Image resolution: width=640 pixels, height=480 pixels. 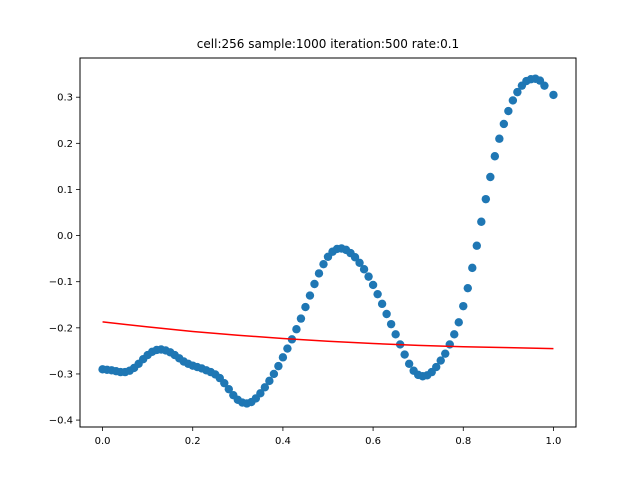 I want to click on y-tick-label: −0.4, so click(x=61, y=421).